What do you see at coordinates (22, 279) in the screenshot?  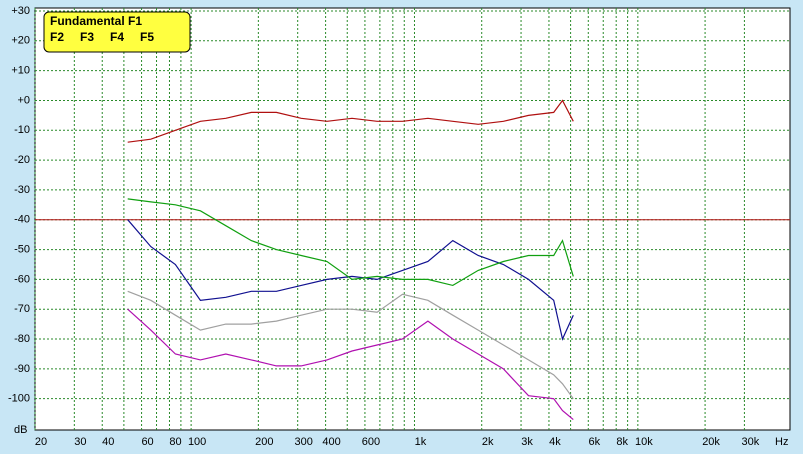 I see `y-tick-label: -60` at bounding box center [22, 279].